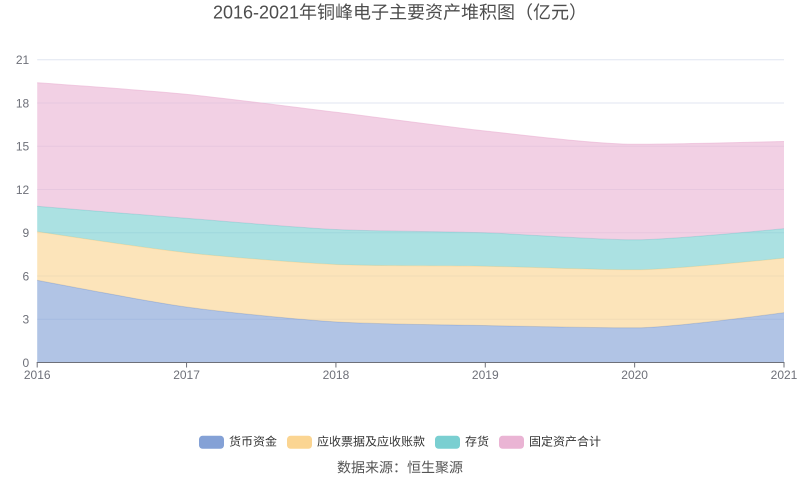 This screenshot has height=501, width=800. I want to click on svg-text: 2016, so click(37, 375).